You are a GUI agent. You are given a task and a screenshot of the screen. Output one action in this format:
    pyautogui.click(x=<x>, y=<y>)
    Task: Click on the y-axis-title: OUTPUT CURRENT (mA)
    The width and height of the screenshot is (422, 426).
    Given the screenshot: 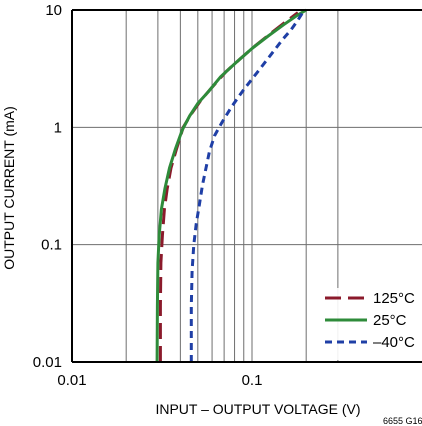 What is the action you would take?
    pyautogui.click(x=9, y=188)
    